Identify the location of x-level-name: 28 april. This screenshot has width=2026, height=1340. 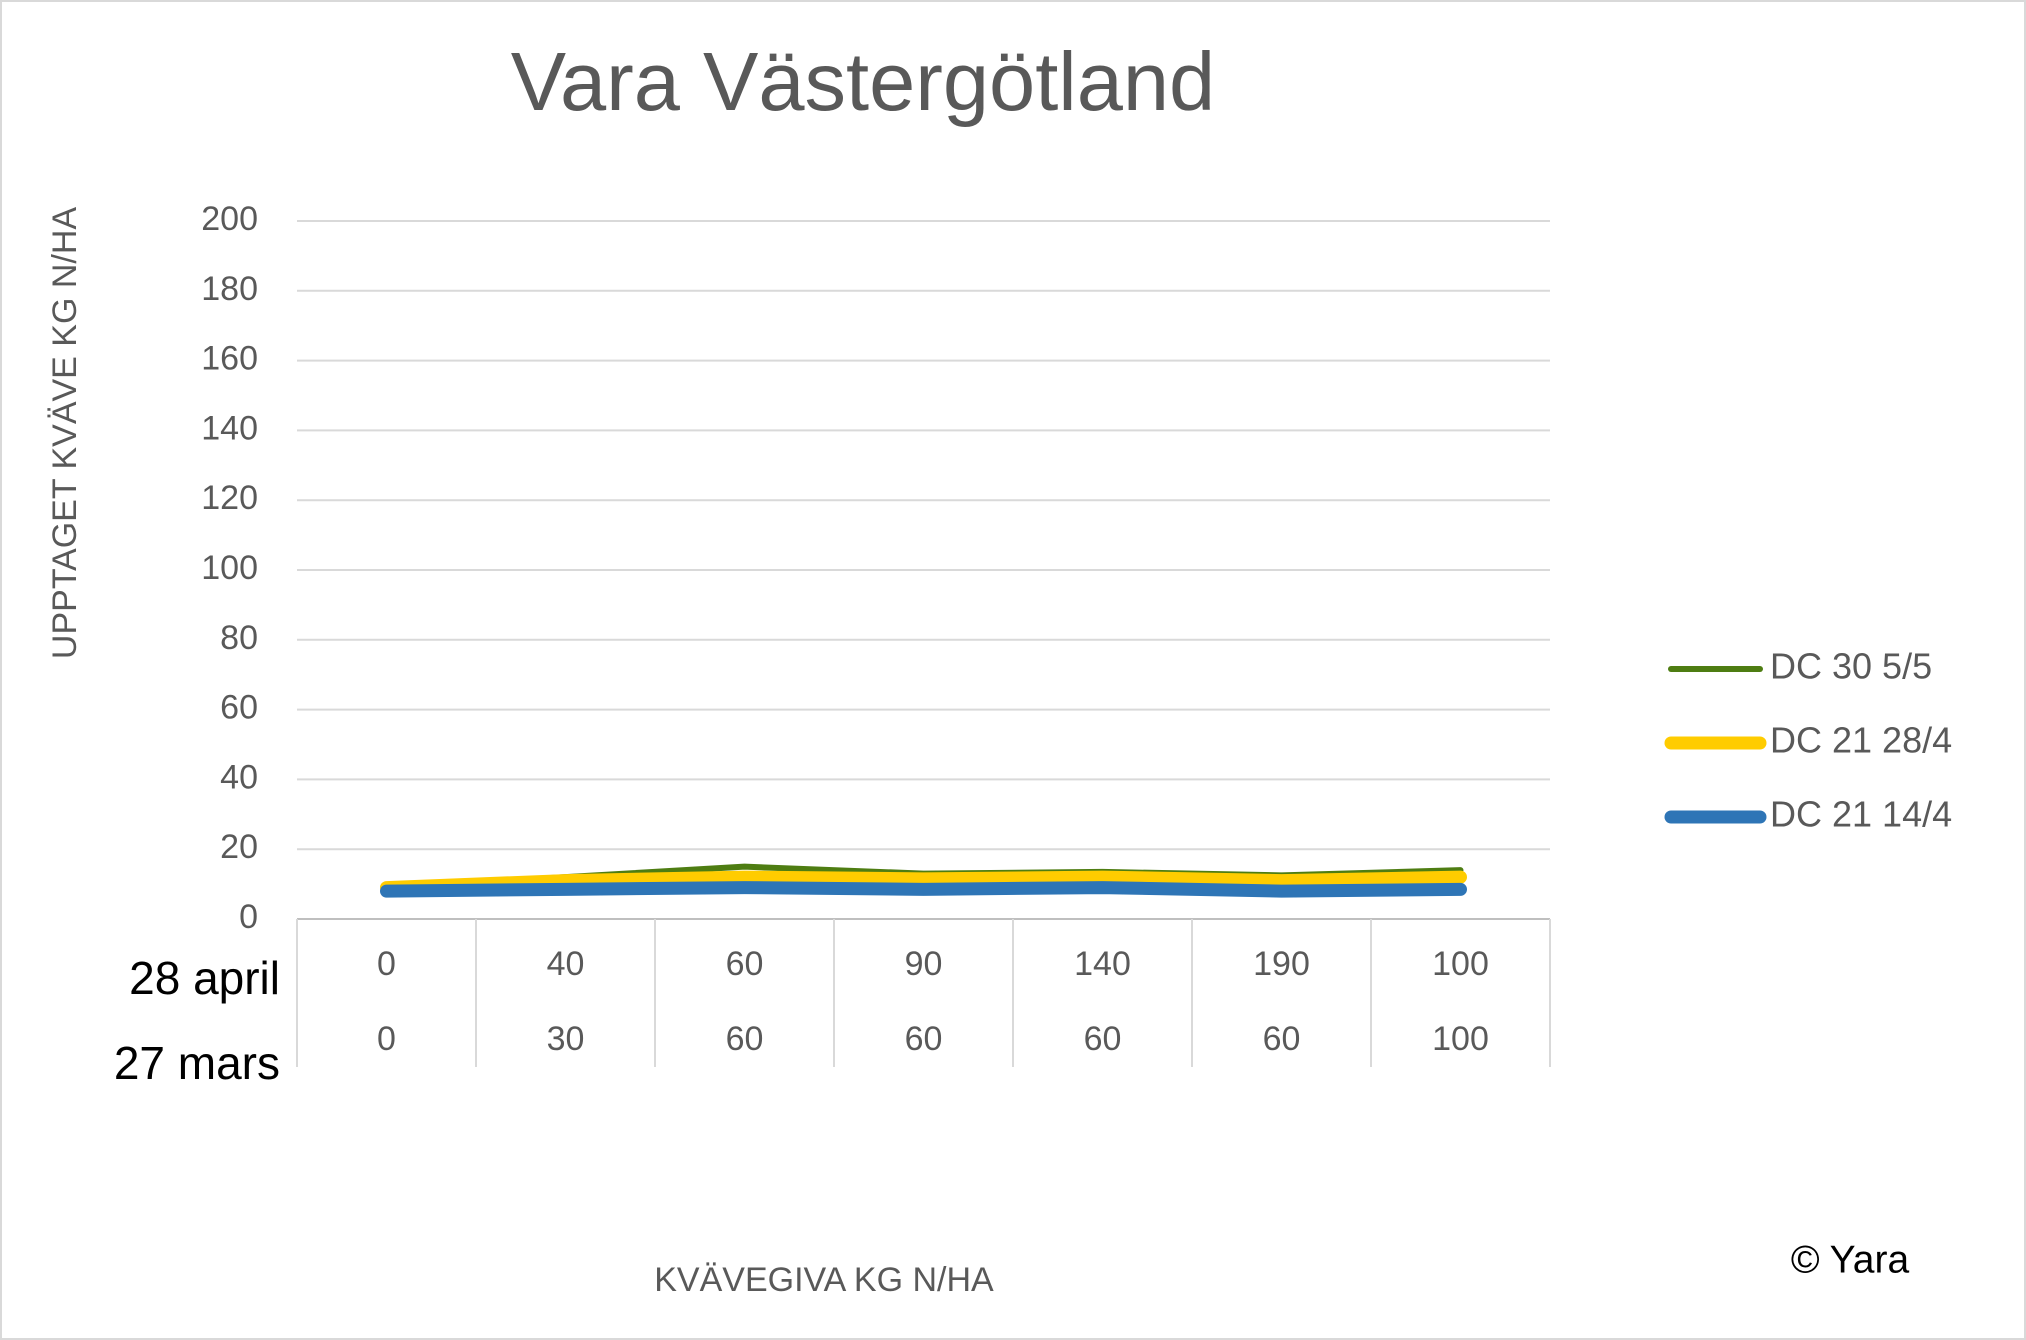
(204, 978).